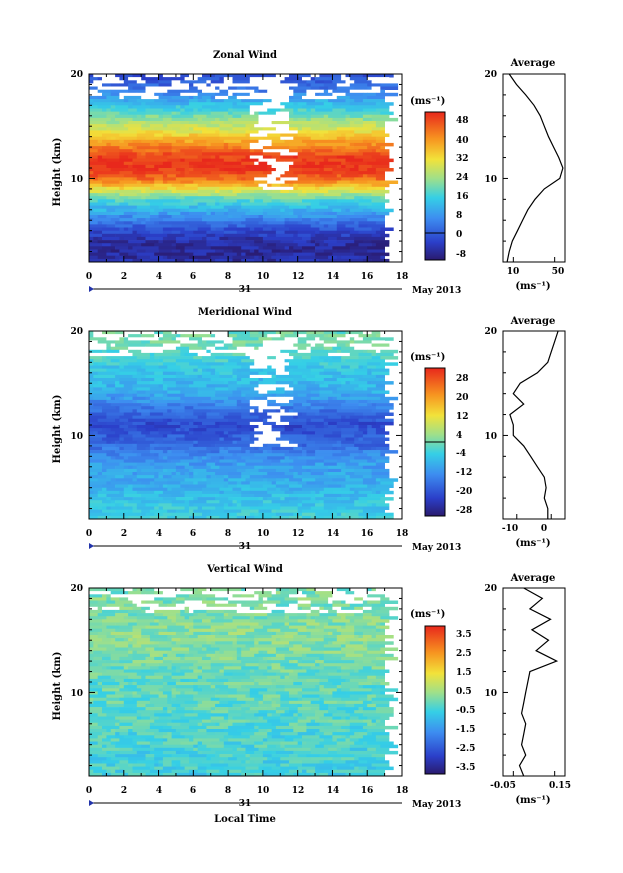 The image size is (623, 873). What do you see at coordinates (462, 159) in the screenshot?
I see `colorbar-label: 32` at bounding box center [462, 159].